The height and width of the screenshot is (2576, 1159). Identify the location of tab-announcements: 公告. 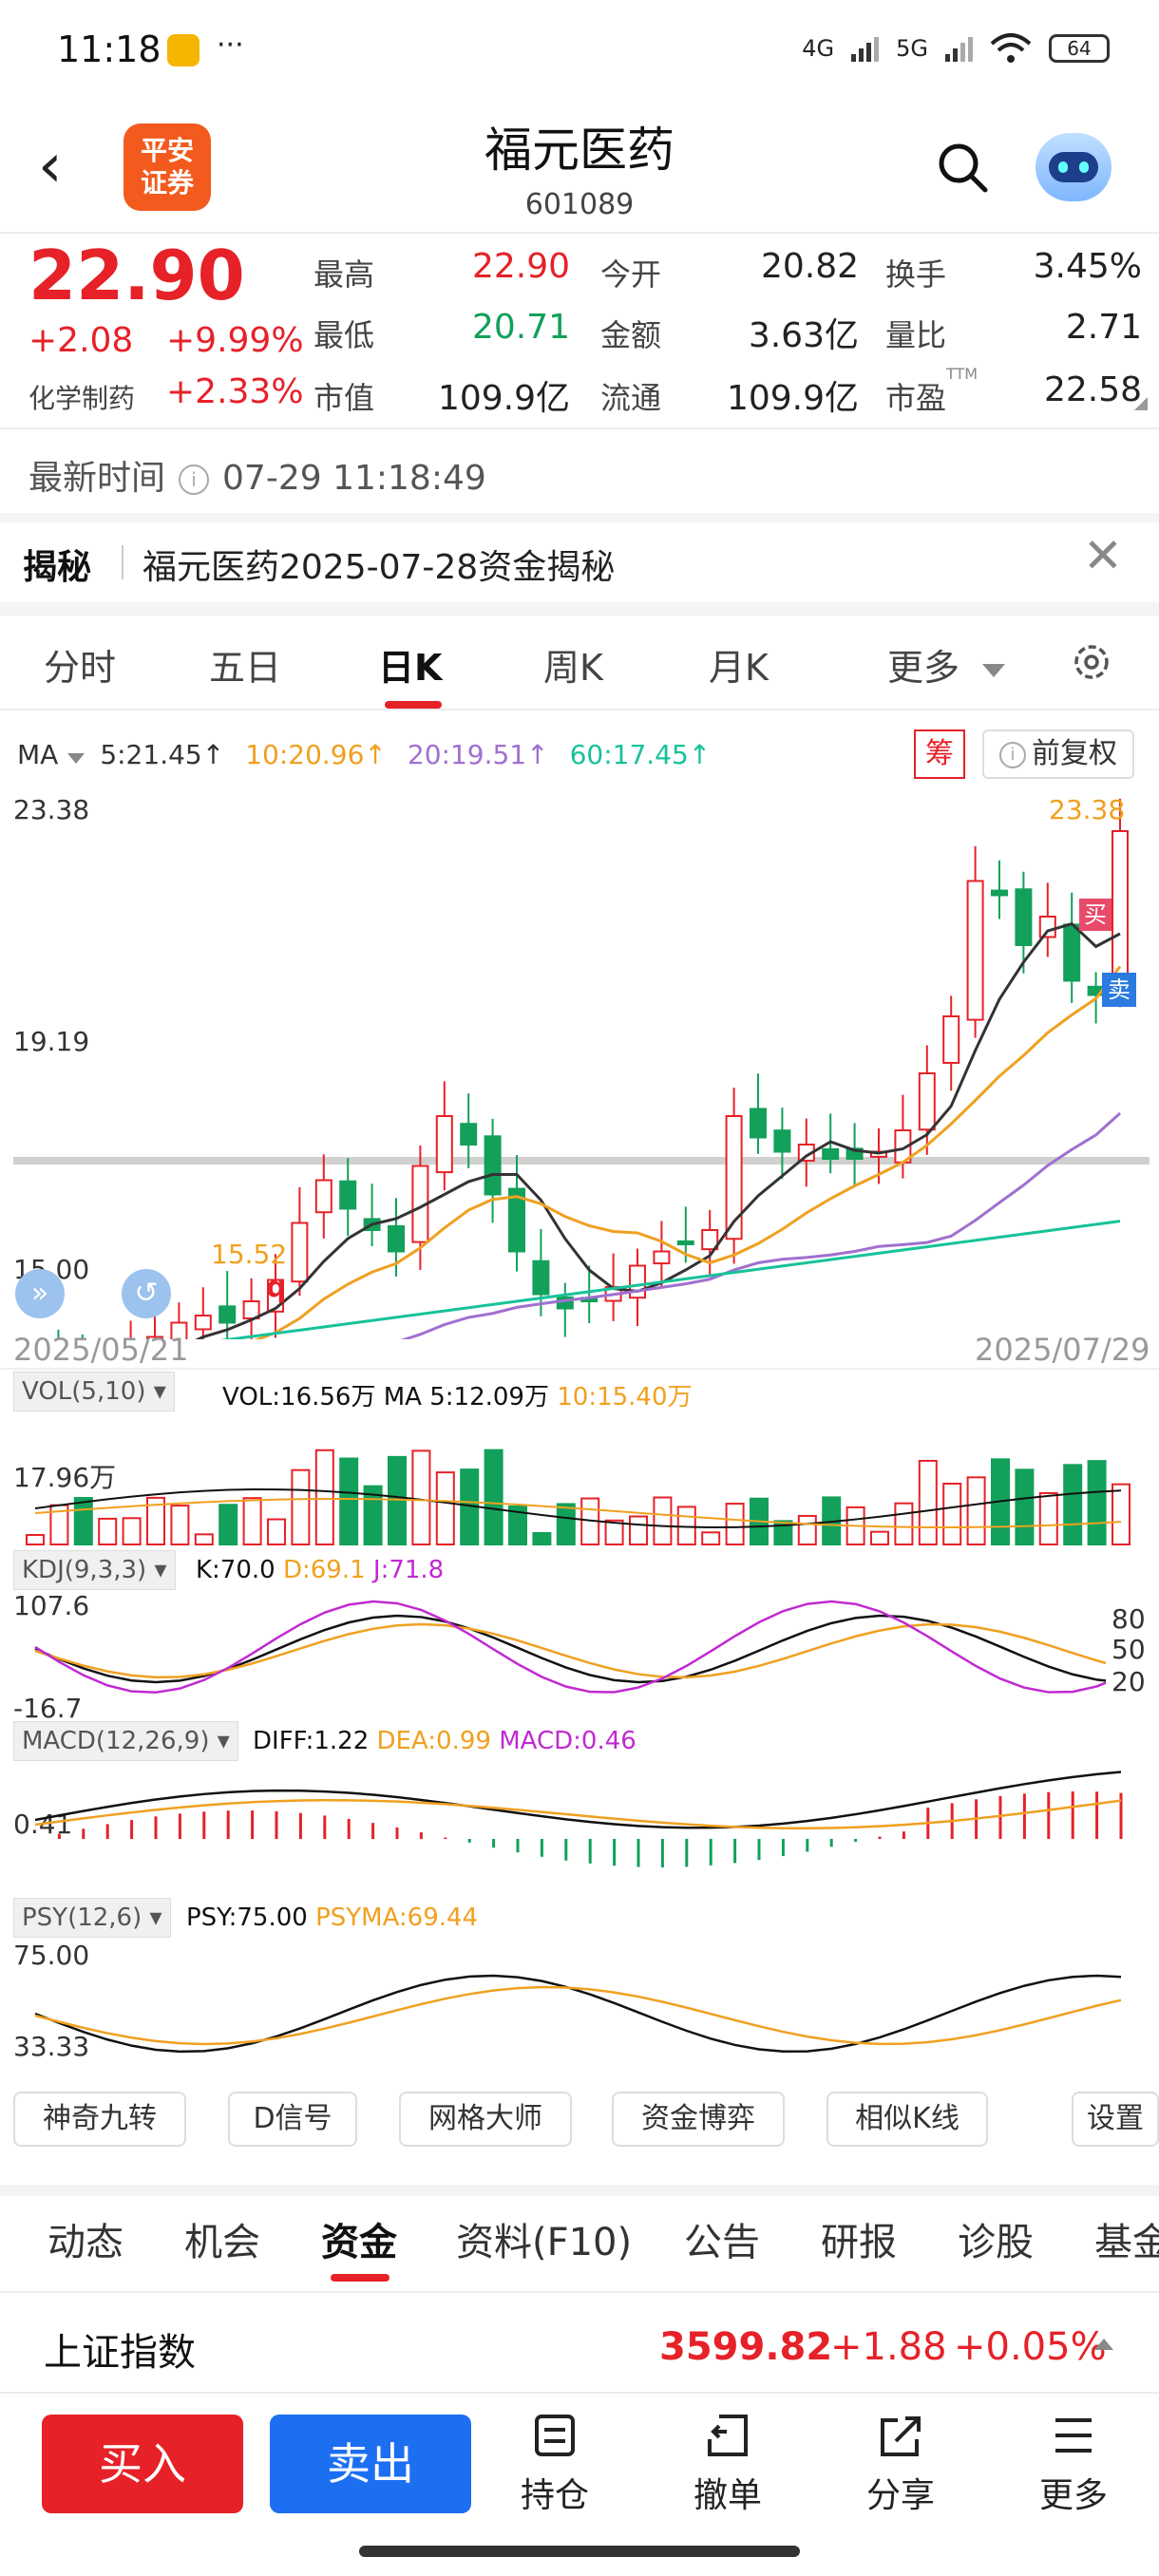
(722, 2242).